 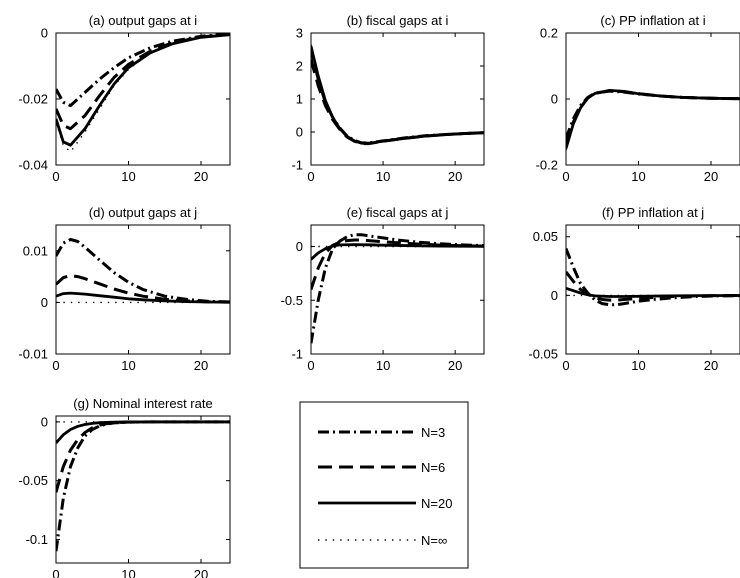 I want to click on panel-title: (c) PP inflation at i, so click(x=652, y=20).